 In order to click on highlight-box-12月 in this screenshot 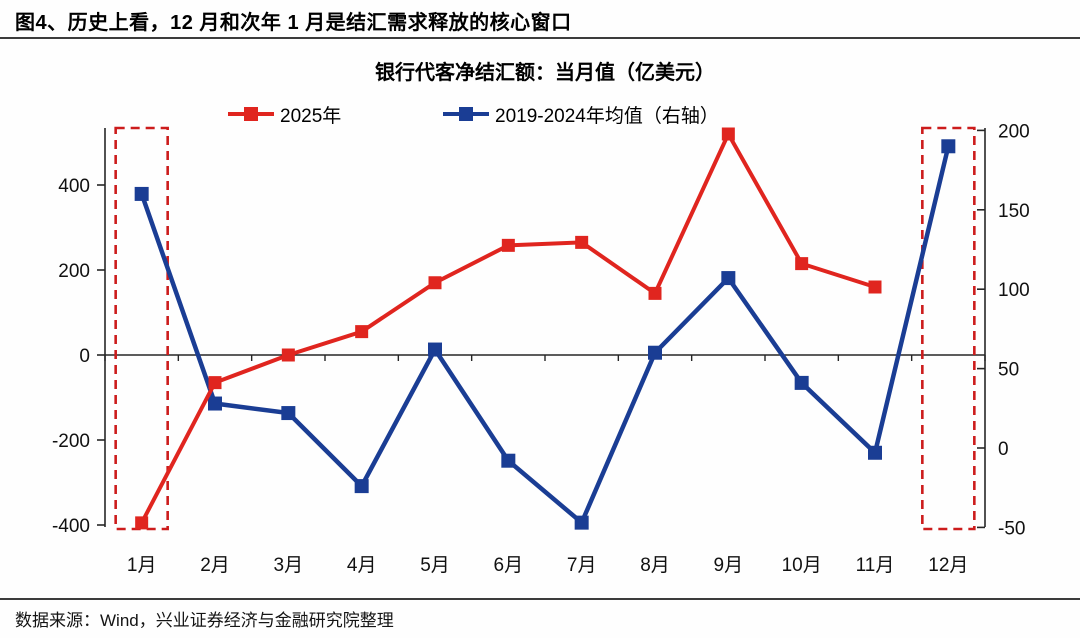, I will do `click(948, 328)`.